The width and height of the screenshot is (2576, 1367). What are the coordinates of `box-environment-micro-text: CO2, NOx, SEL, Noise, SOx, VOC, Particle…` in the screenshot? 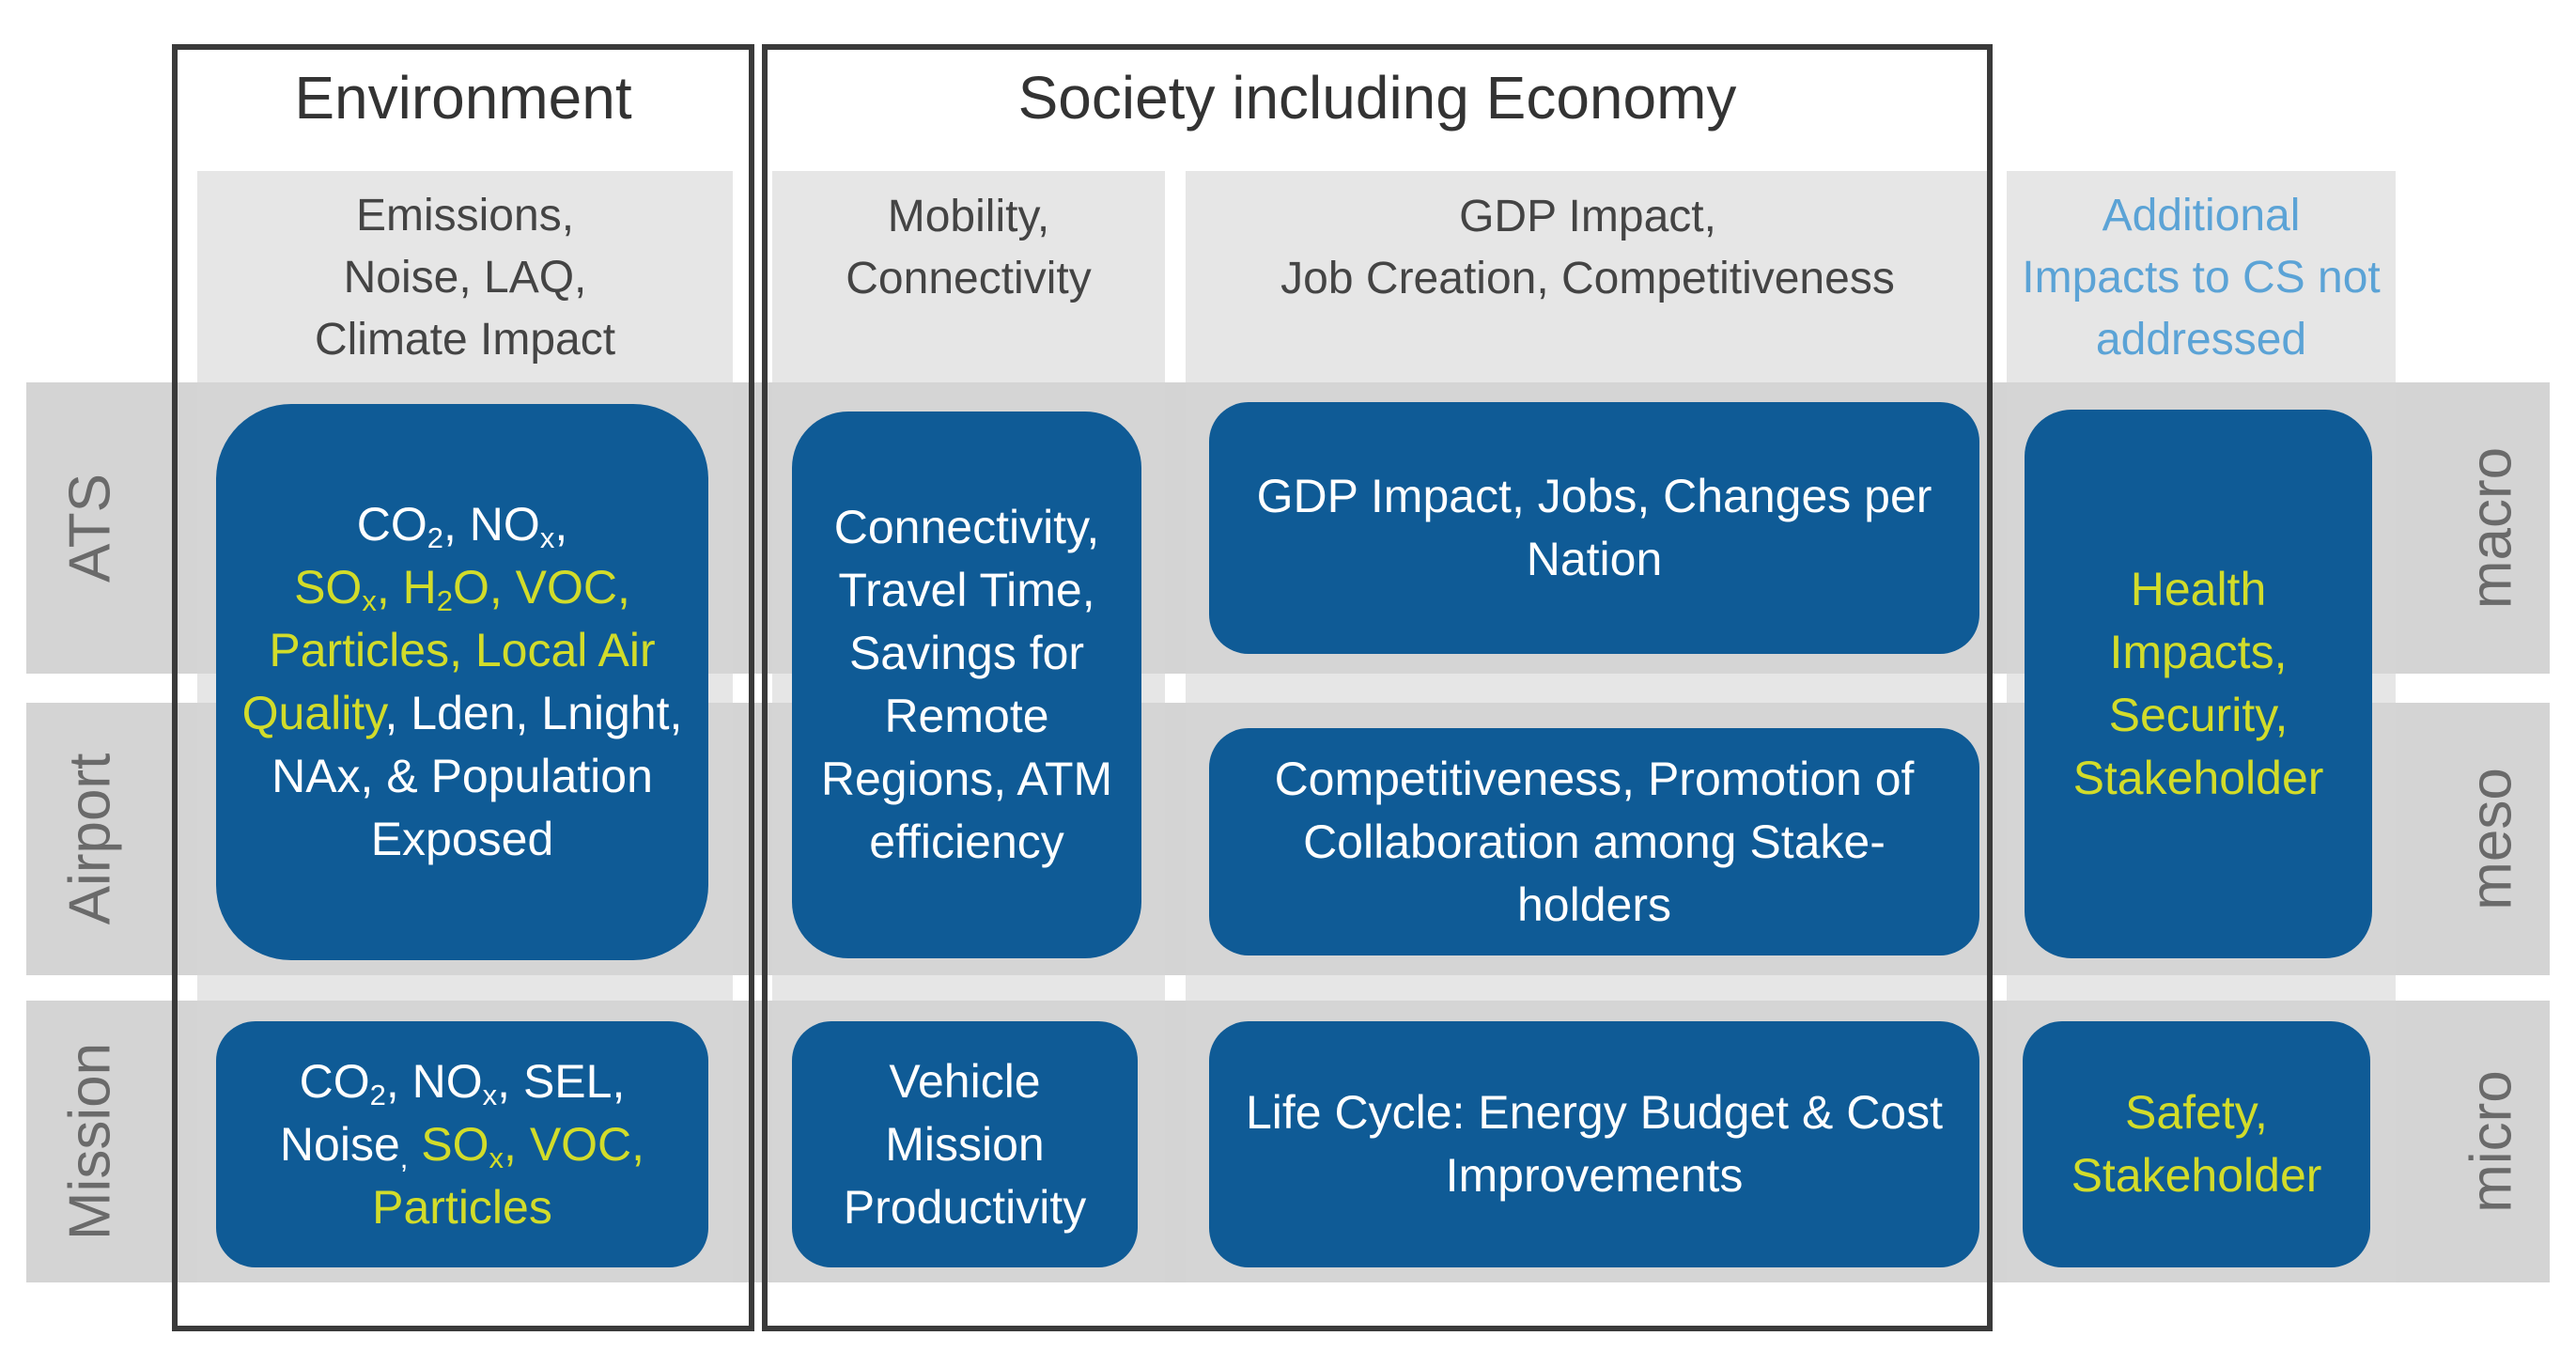 It's located at (462, 1144).